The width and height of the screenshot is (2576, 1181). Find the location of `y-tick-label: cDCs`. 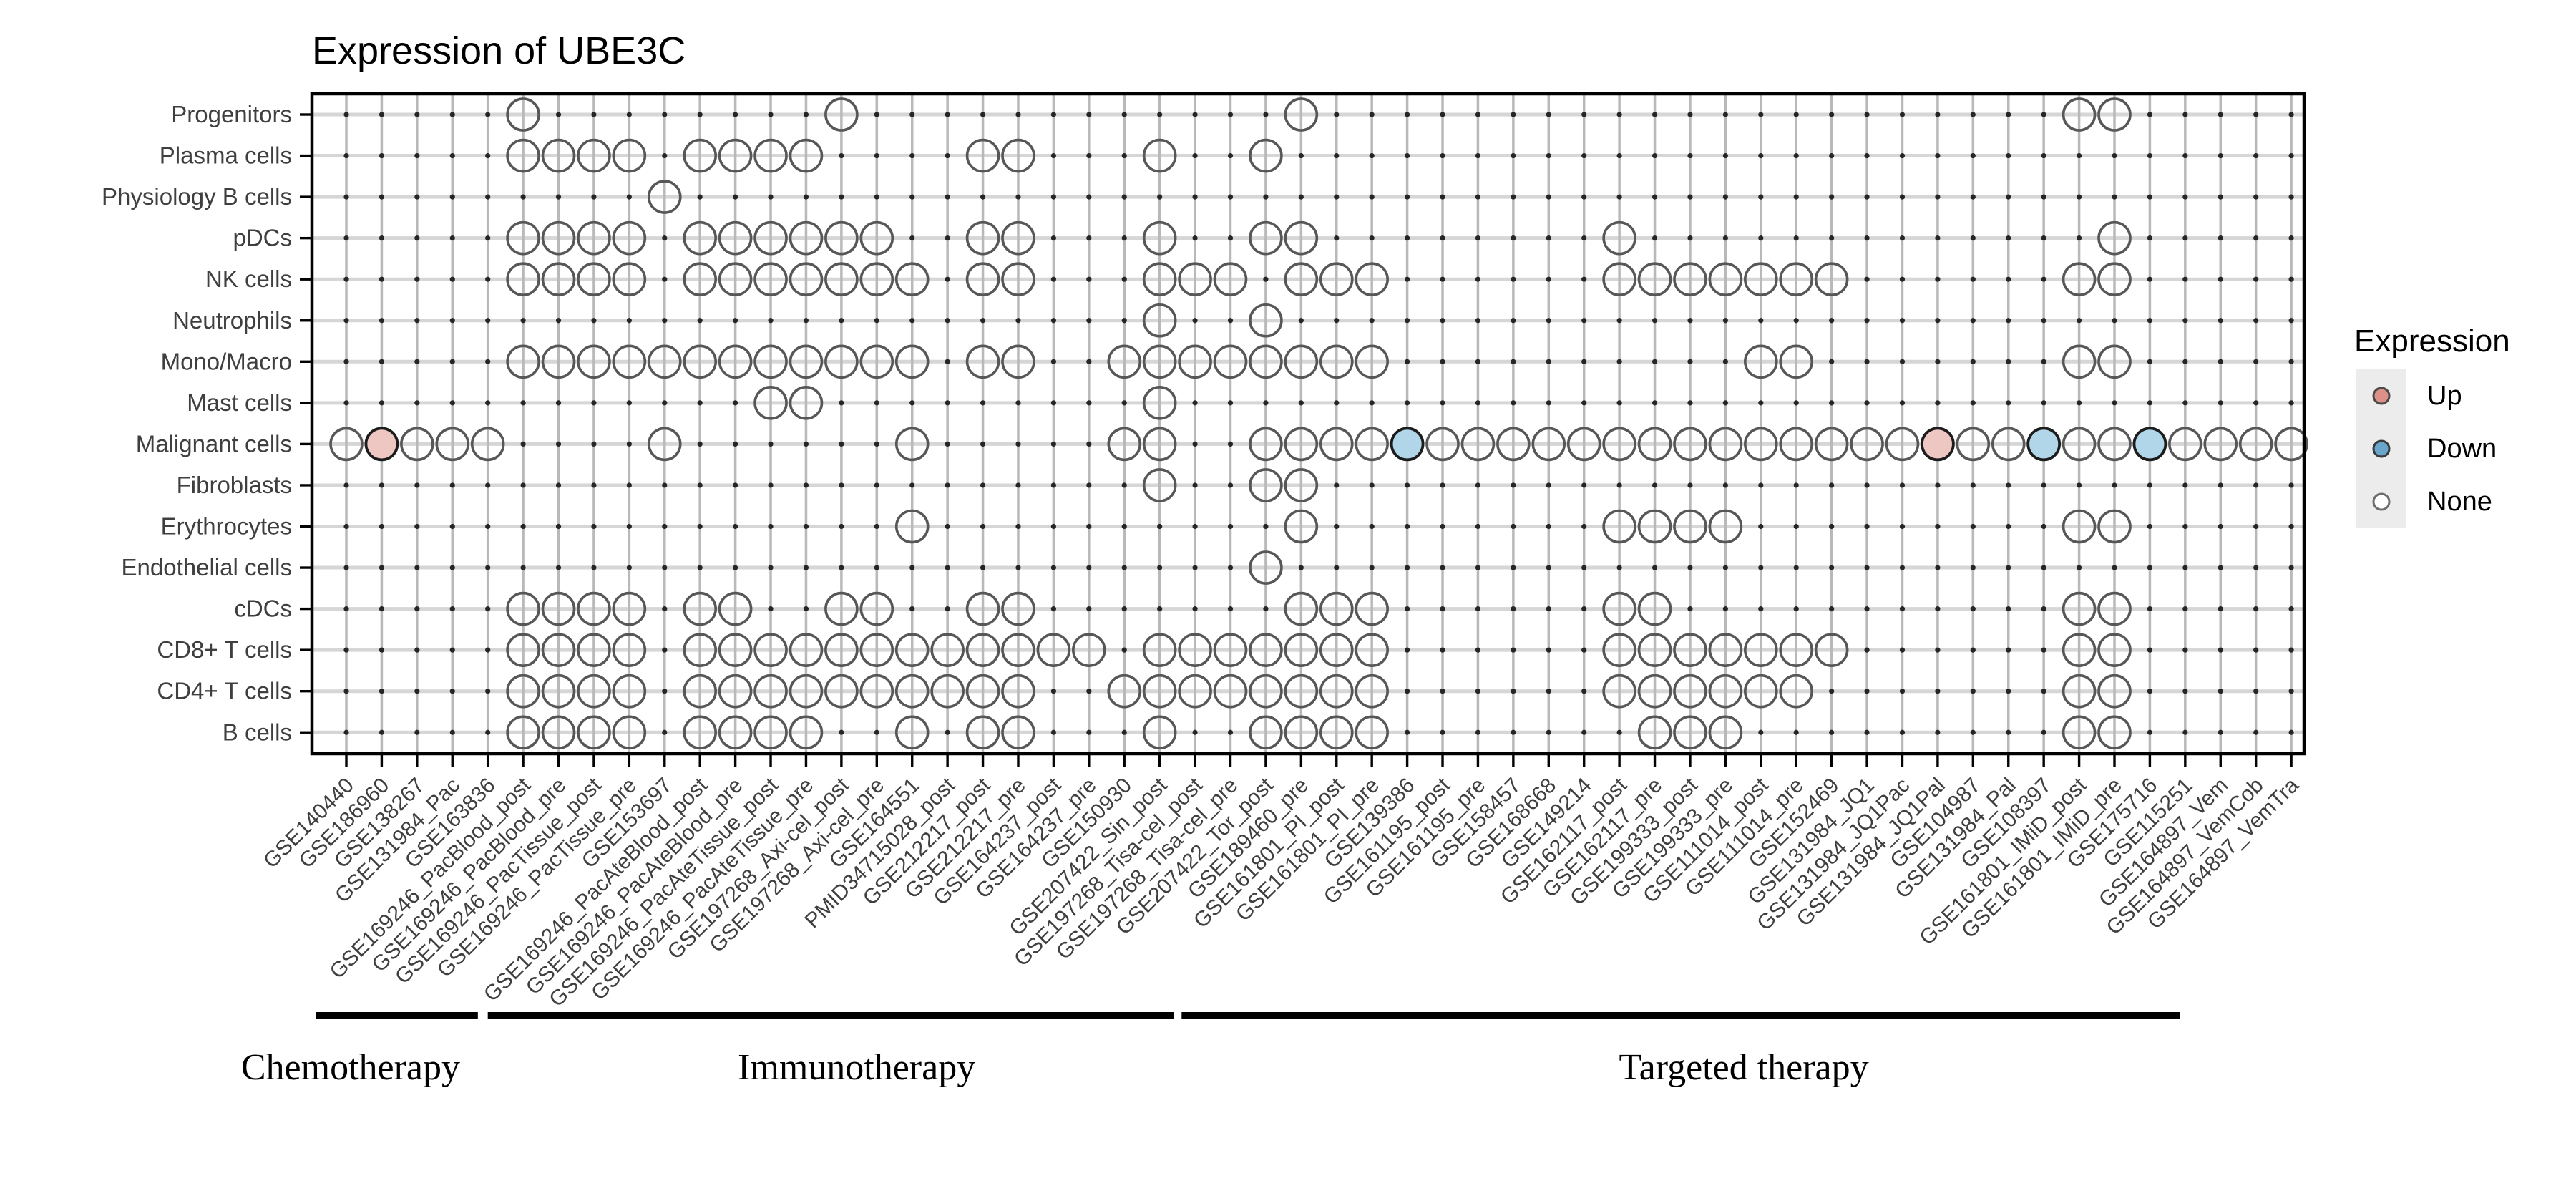

y-tick-label: cDCs is located at coordinates (263, 609).